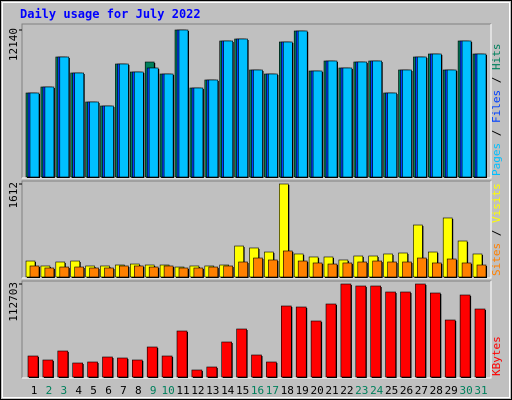 The image size is (512, 400). Describe the element at coordinates (93, 390) in the screenshot. I see `x-tick-label: 5` at that location.